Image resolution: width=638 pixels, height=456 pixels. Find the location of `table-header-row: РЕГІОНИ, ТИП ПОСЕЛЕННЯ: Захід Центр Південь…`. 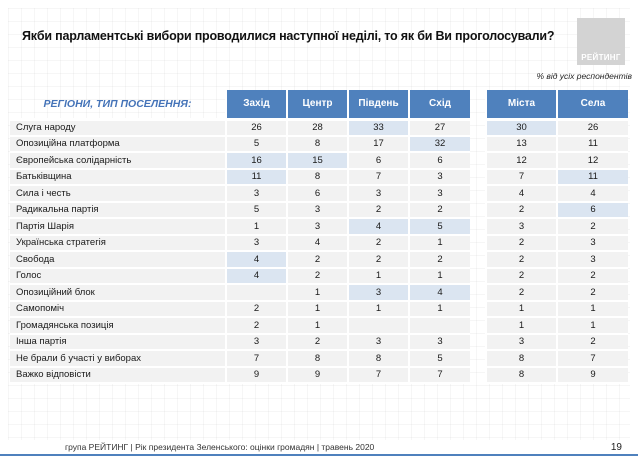

table-header-row: РЕГІОНИ, ТИП ПОСЕЛЕННЯ: Захід Центр Південь… is located at coordinates (319, 105).